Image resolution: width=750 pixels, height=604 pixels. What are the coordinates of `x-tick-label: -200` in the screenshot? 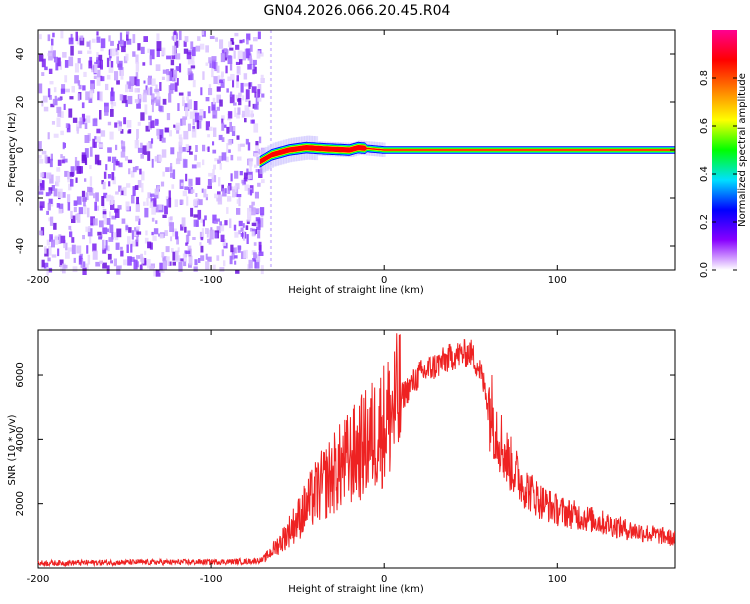 It's located at (38, 280).